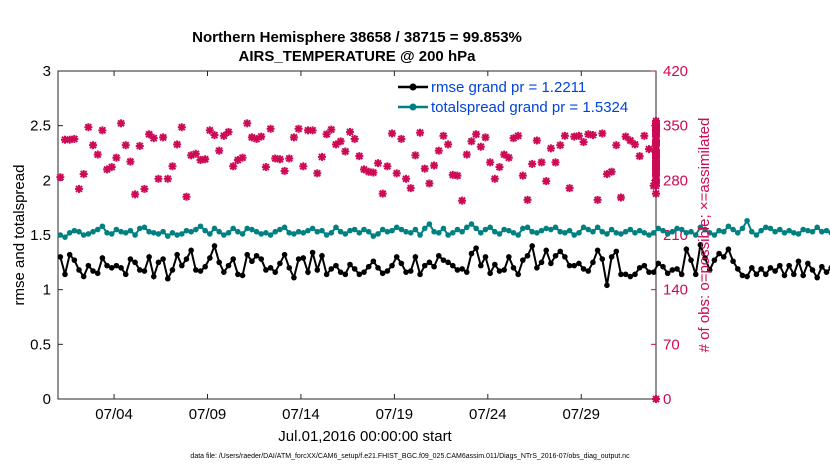 The image size is (830, 470). I want to click on right-y-tick-label: 350, so click(675, 126).